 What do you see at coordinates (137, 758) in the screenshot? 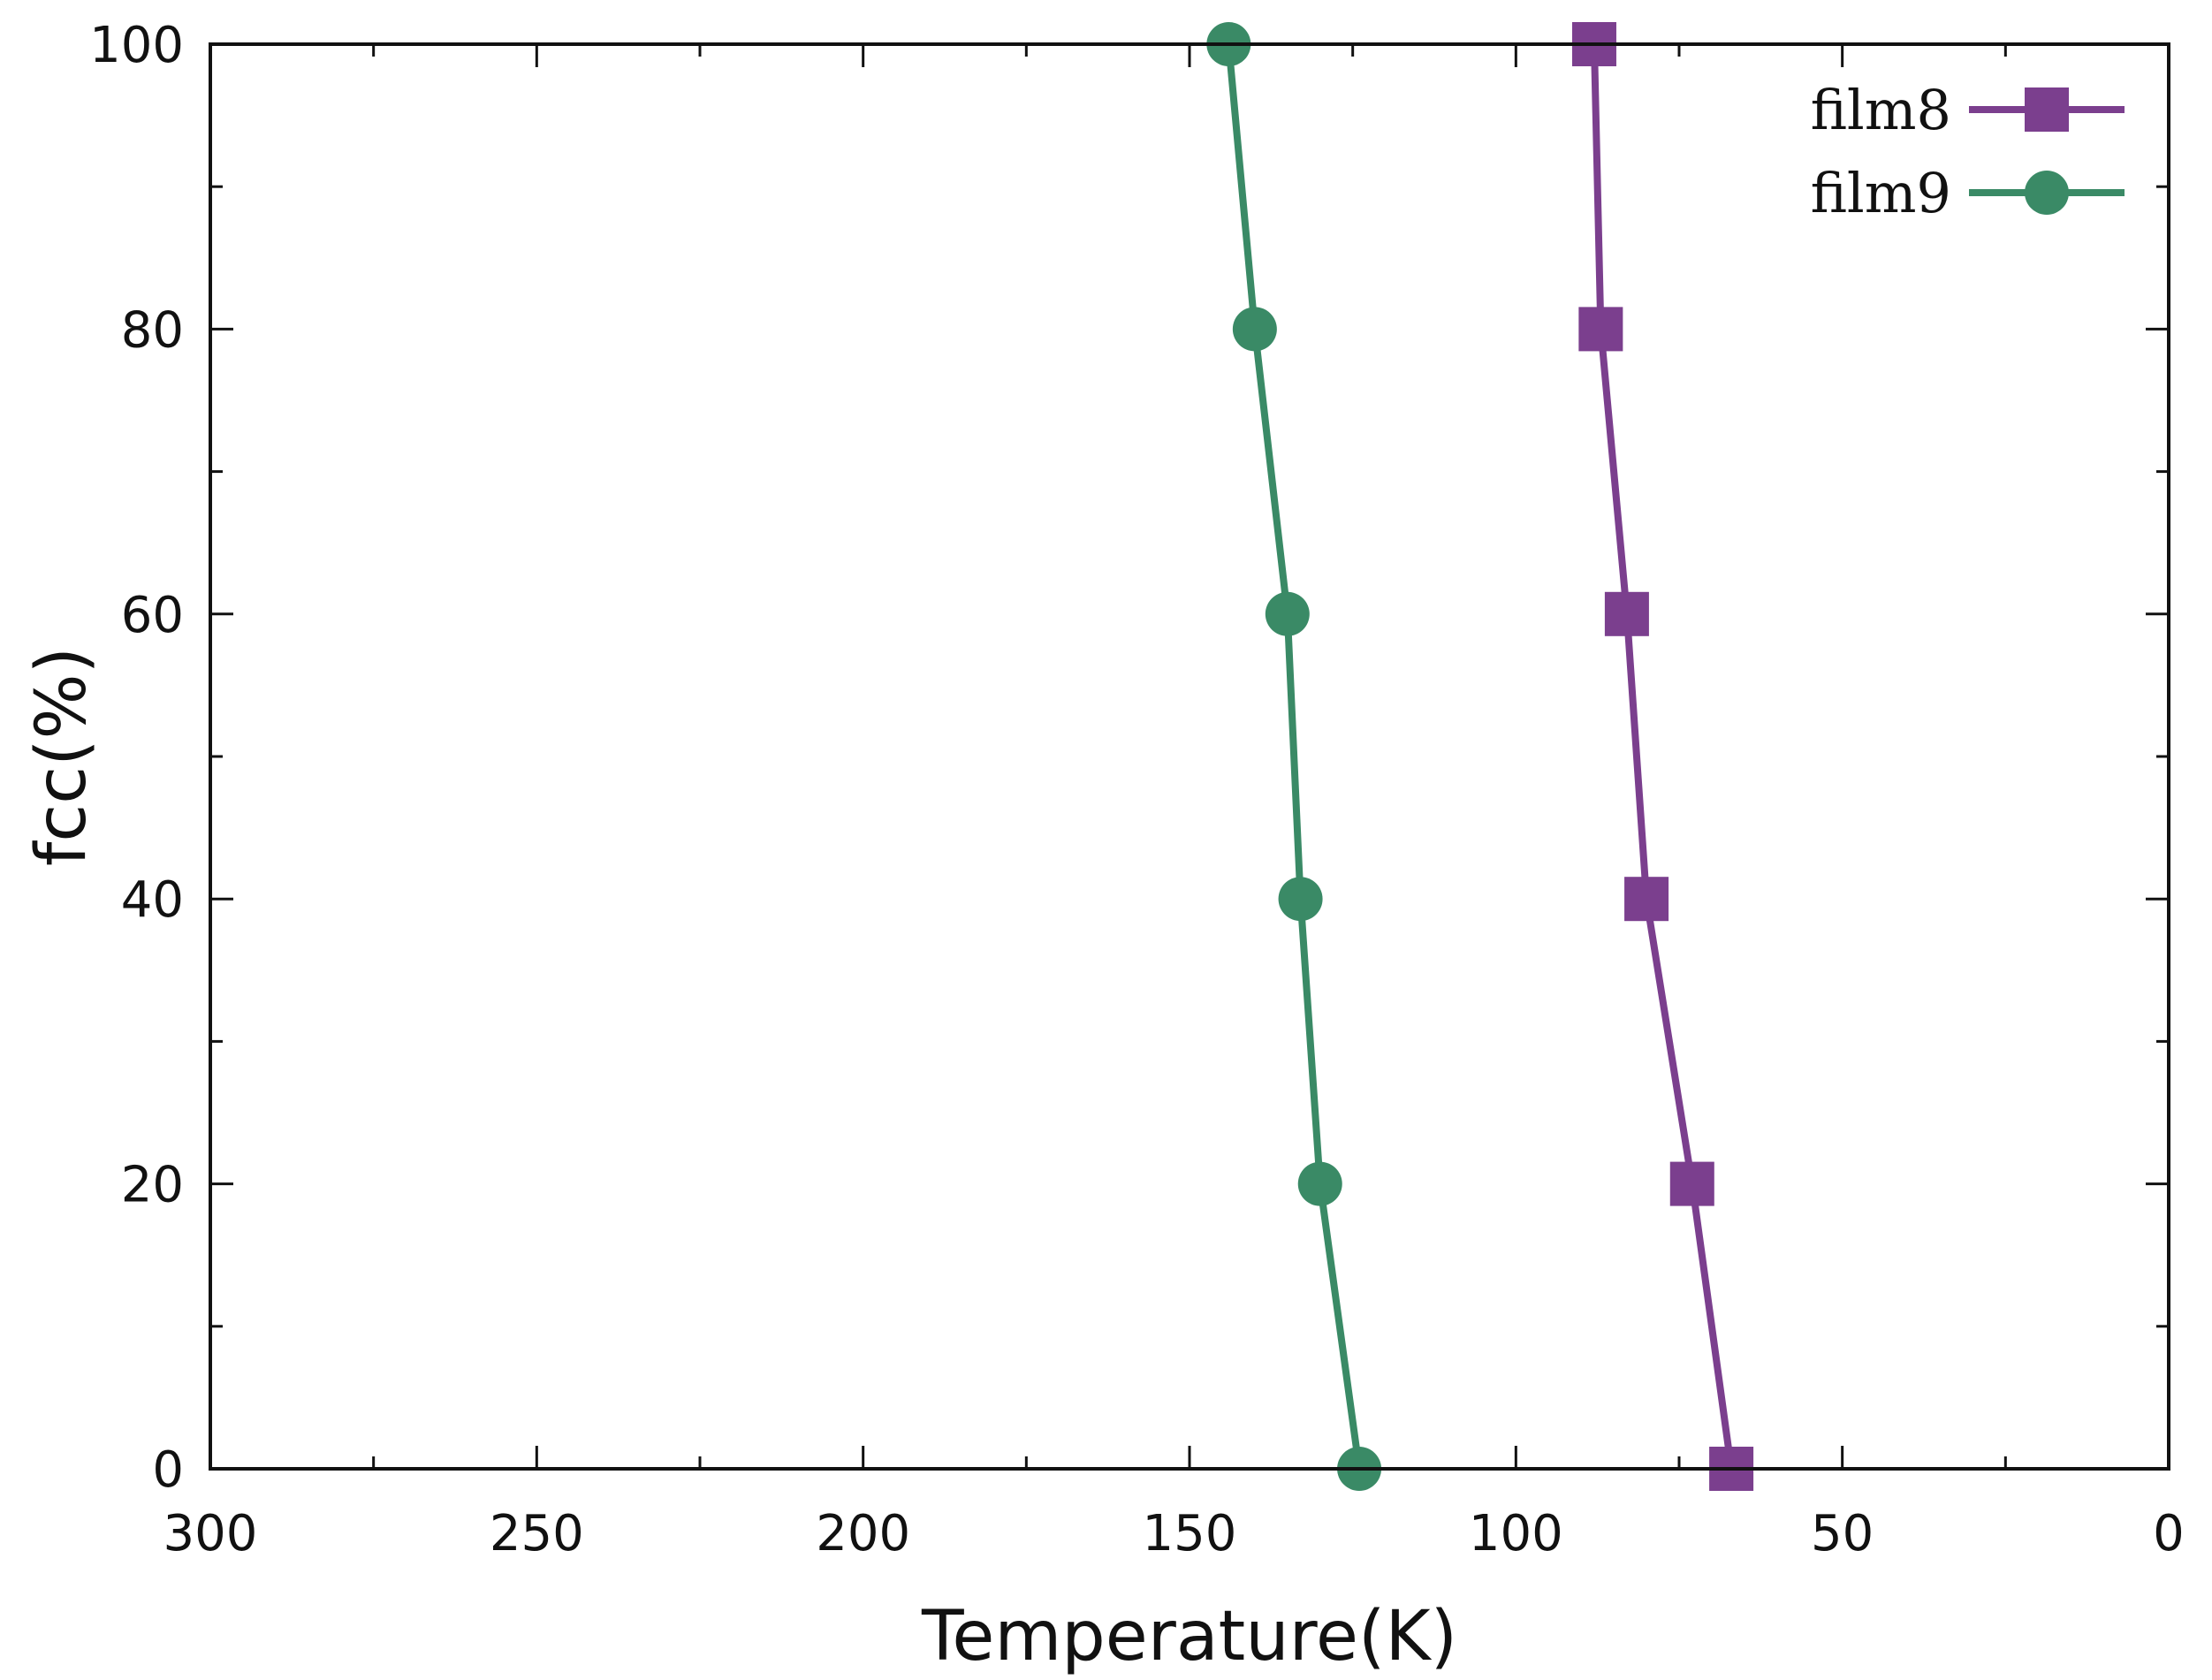
I see `y-tick-labels: 0 20 40 60 80 100` at bounding box center [137, 758].